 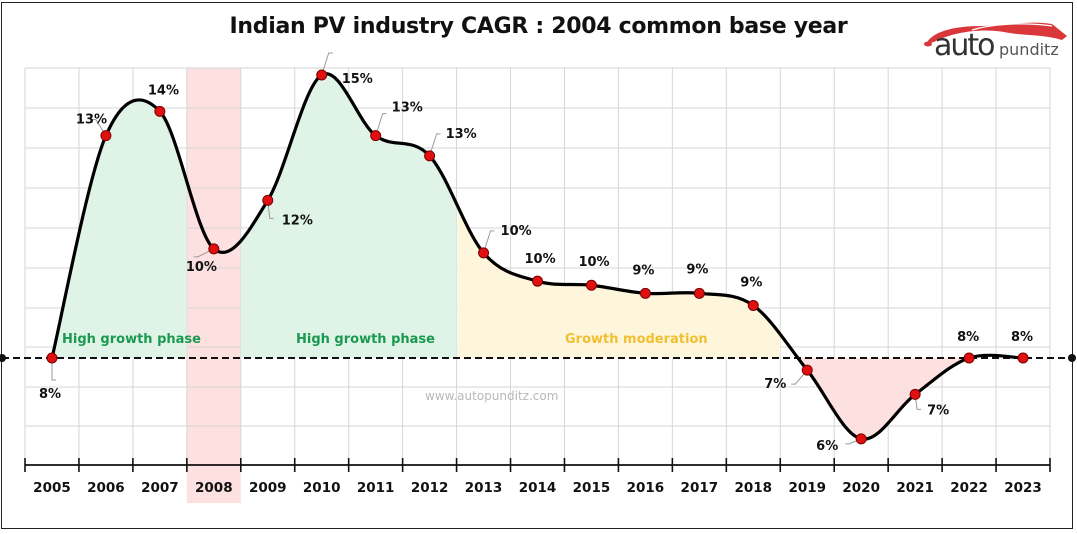 I want to click on data-point-2017, so click(x=699, y=293).